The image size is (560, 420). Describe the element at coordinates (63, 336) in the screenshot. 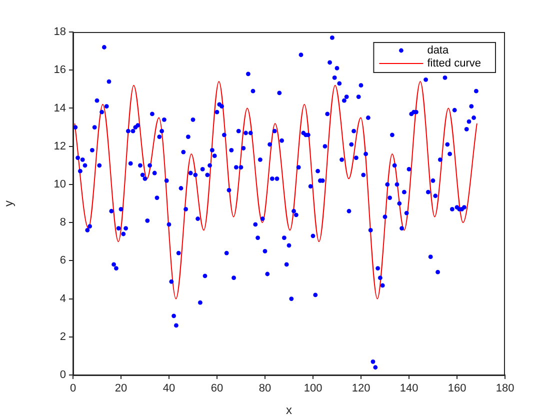

I see `y-tick-label: 2` at that location.